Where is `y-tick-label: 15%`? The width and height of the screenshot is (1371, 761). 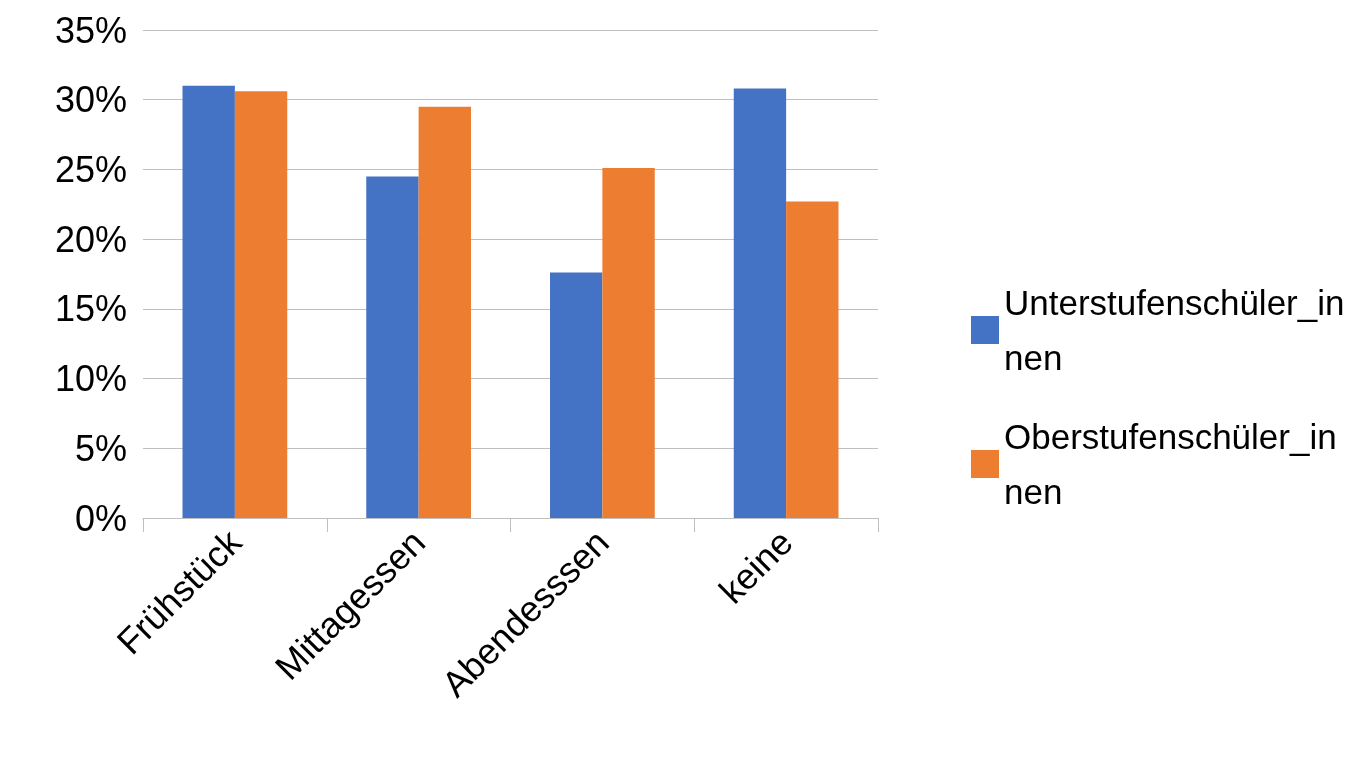 y-tick-label: 15% is located at coordinates (90, 309).